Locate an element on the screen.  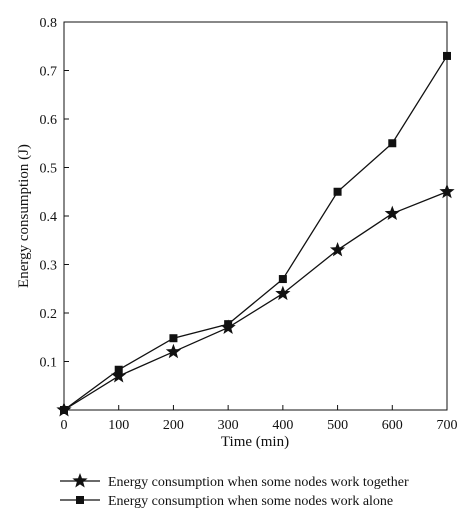
y-tick-label: 0.7 is located at coordinates (49, 72).